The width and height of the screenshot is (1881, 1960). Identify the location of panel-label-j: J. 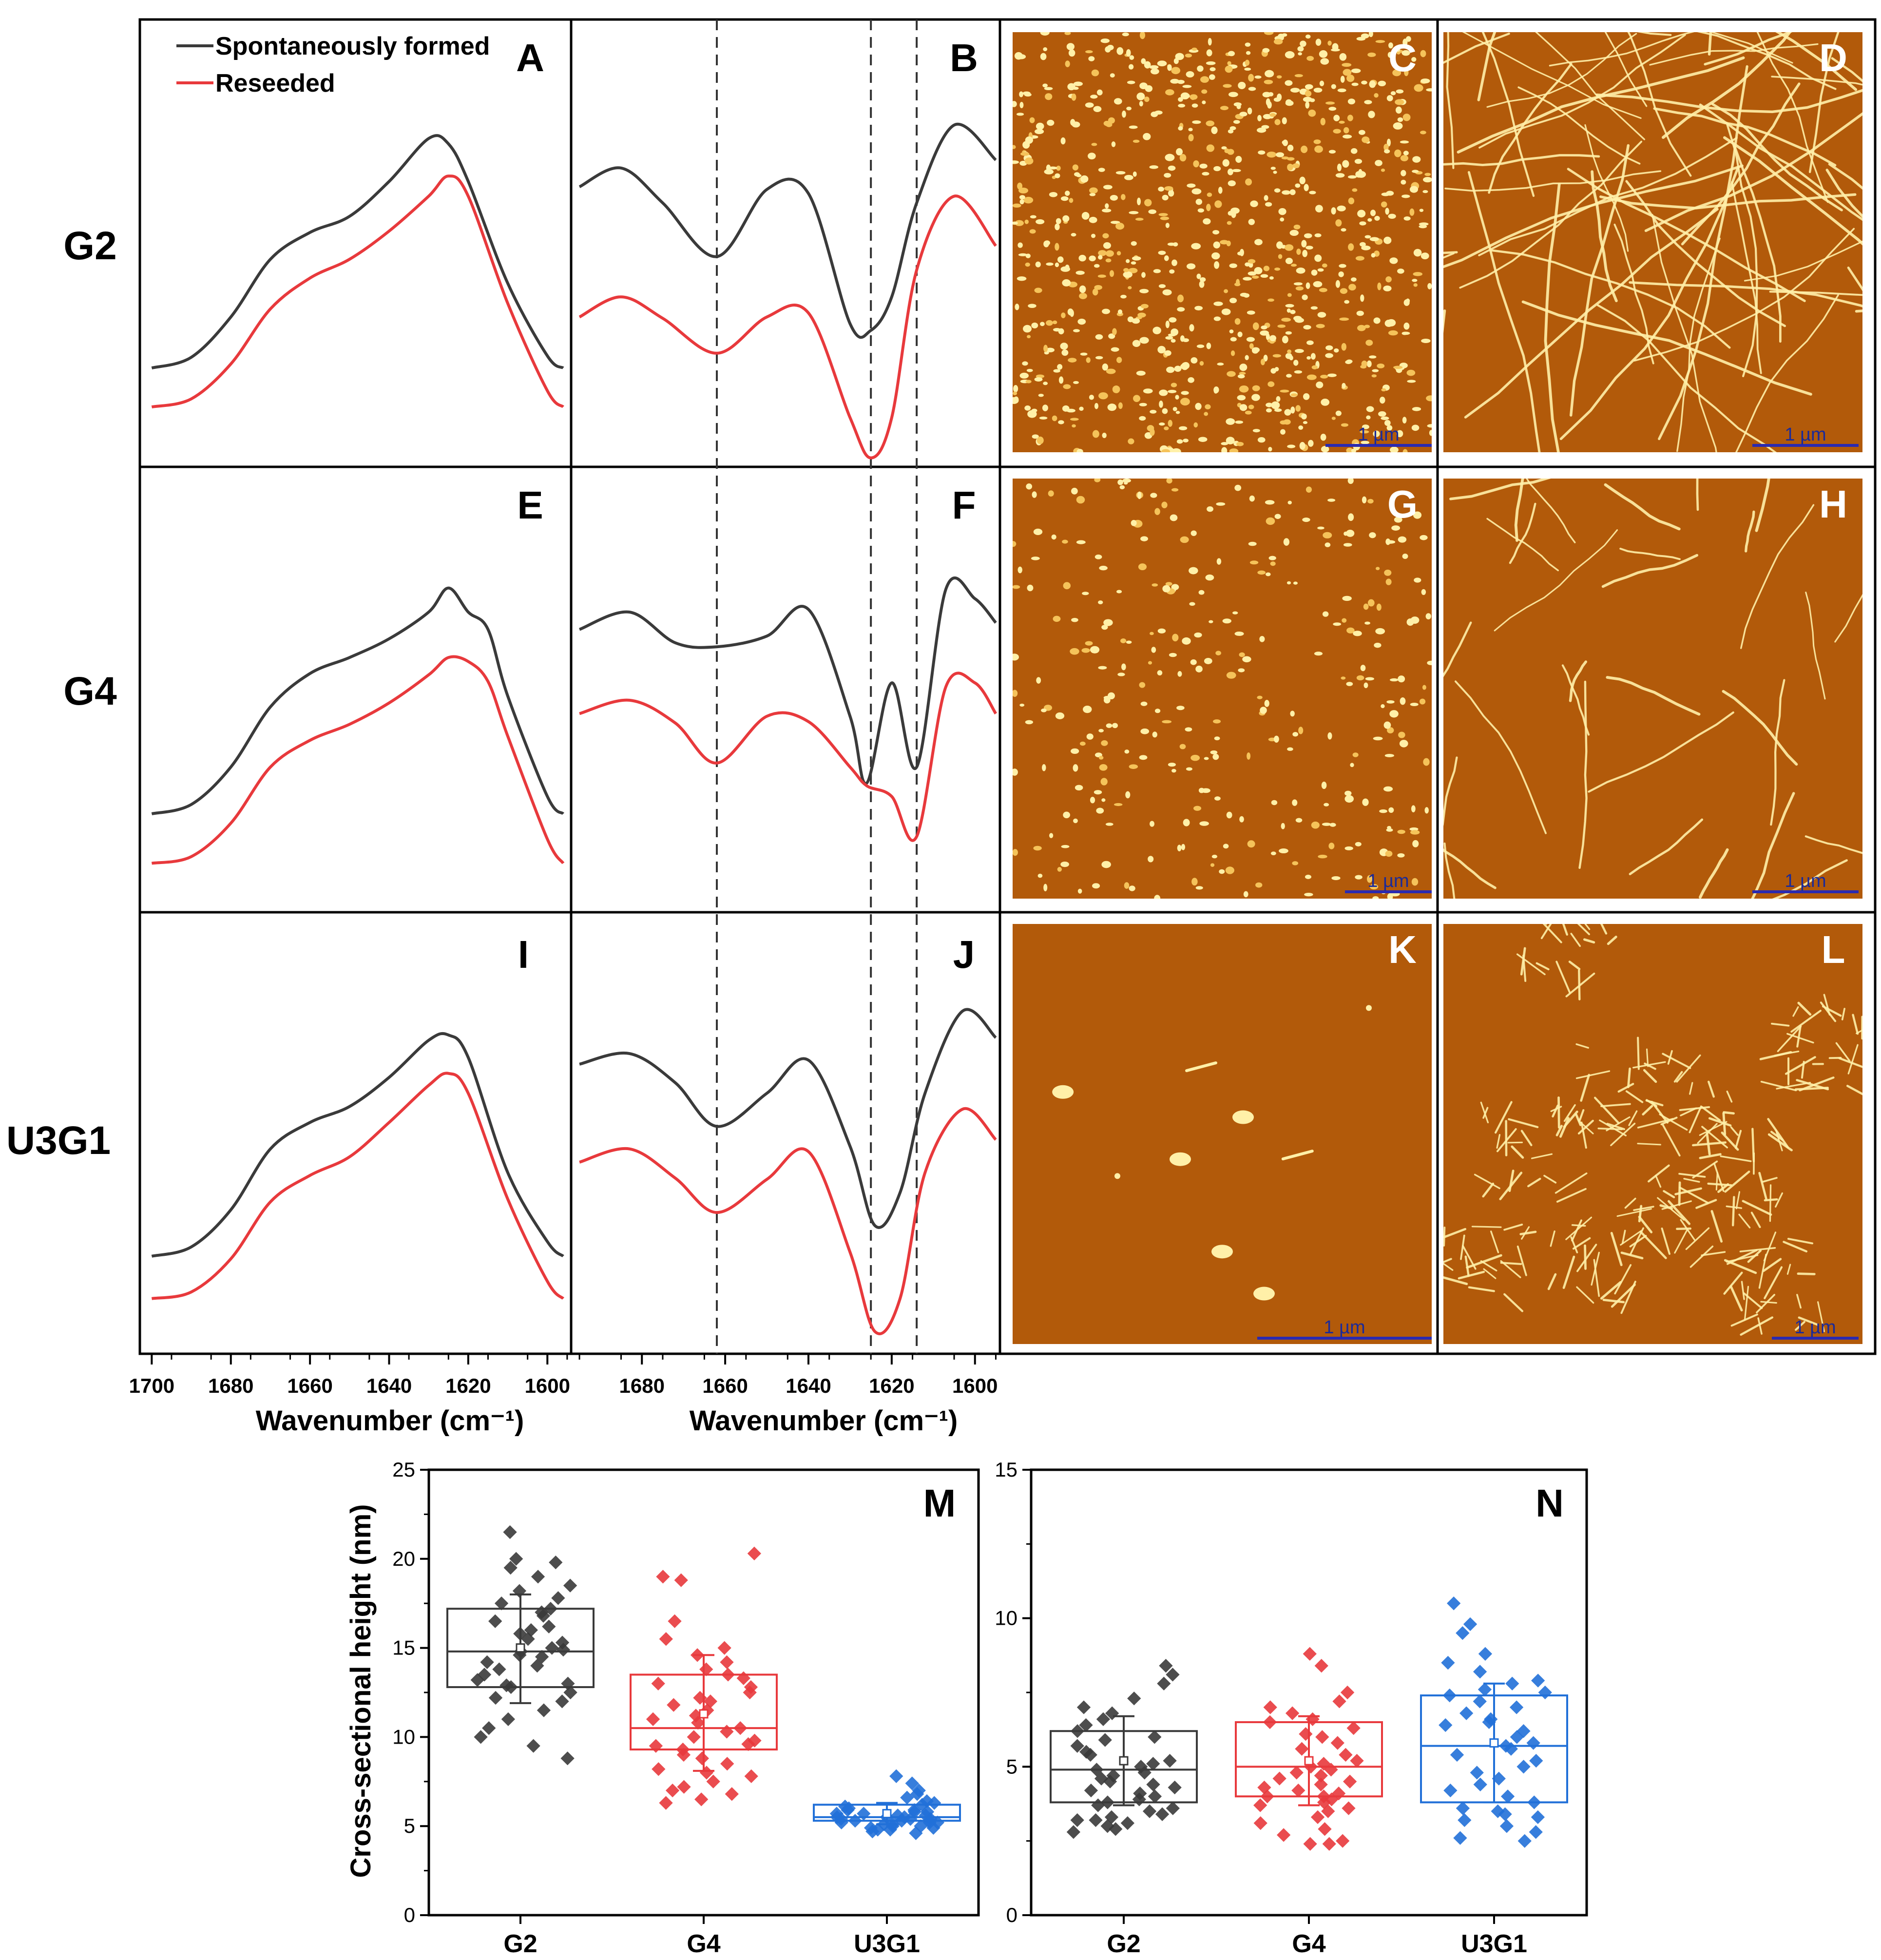
(964, 955).